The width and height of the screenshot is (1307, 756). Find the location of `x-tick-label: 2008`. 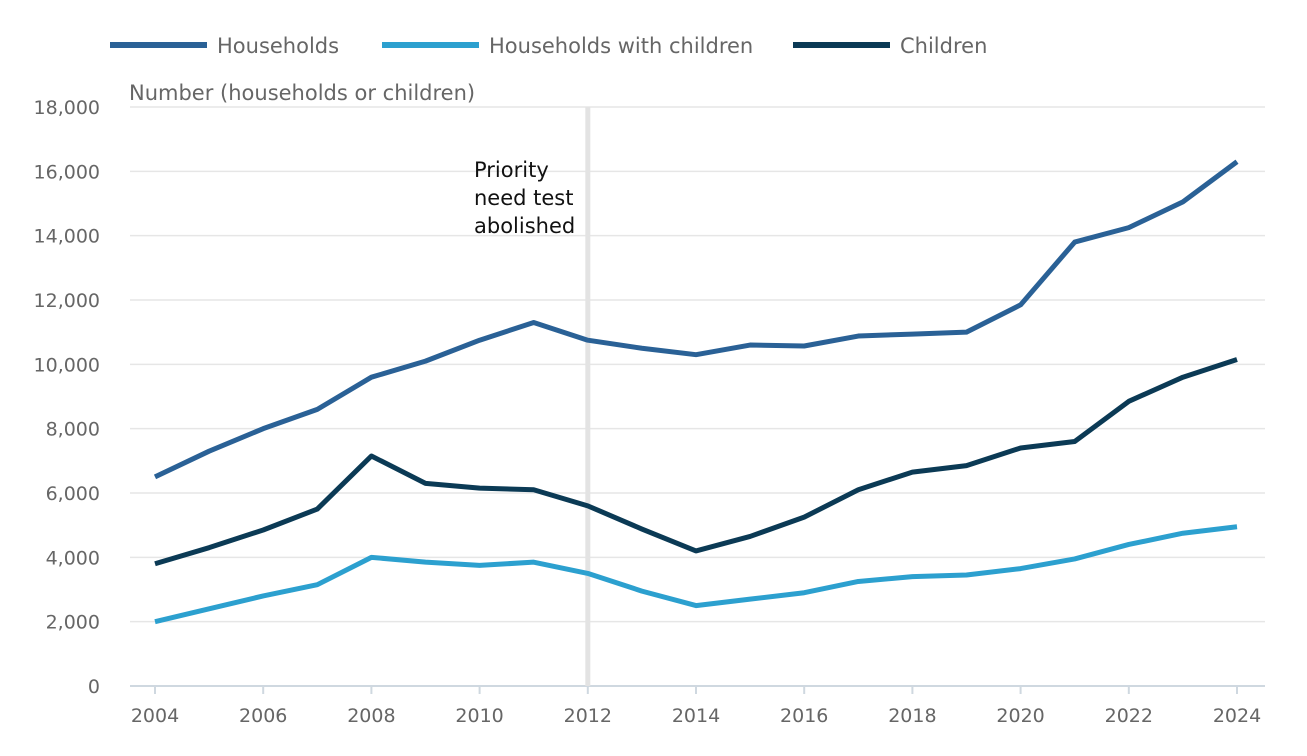

x-tick-label: 2008 is located at coordinates (371, 716).